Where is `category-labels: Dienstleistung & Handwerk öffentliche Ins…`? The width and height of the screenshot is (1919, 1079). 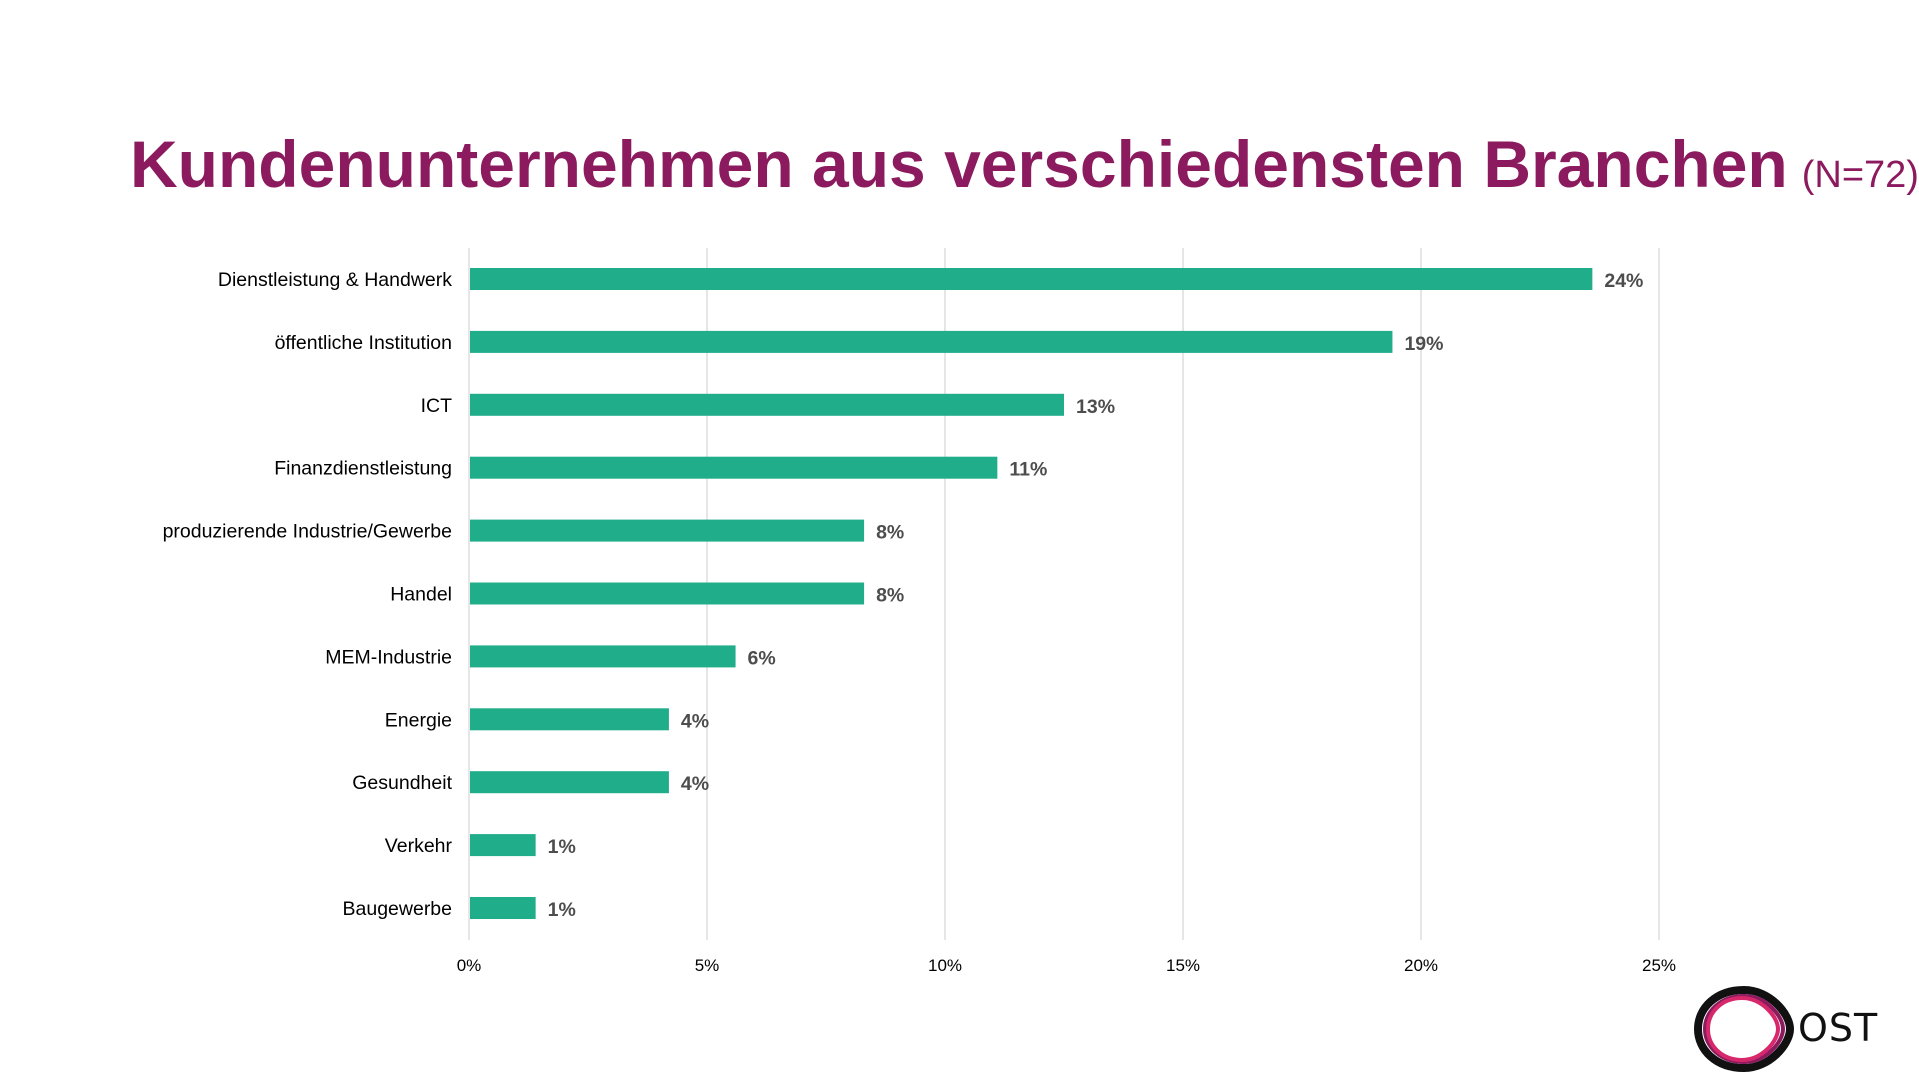 category-labels: Dienstleistung & Handwerk öffentliche Ins… is located at coordinates (308, 594).